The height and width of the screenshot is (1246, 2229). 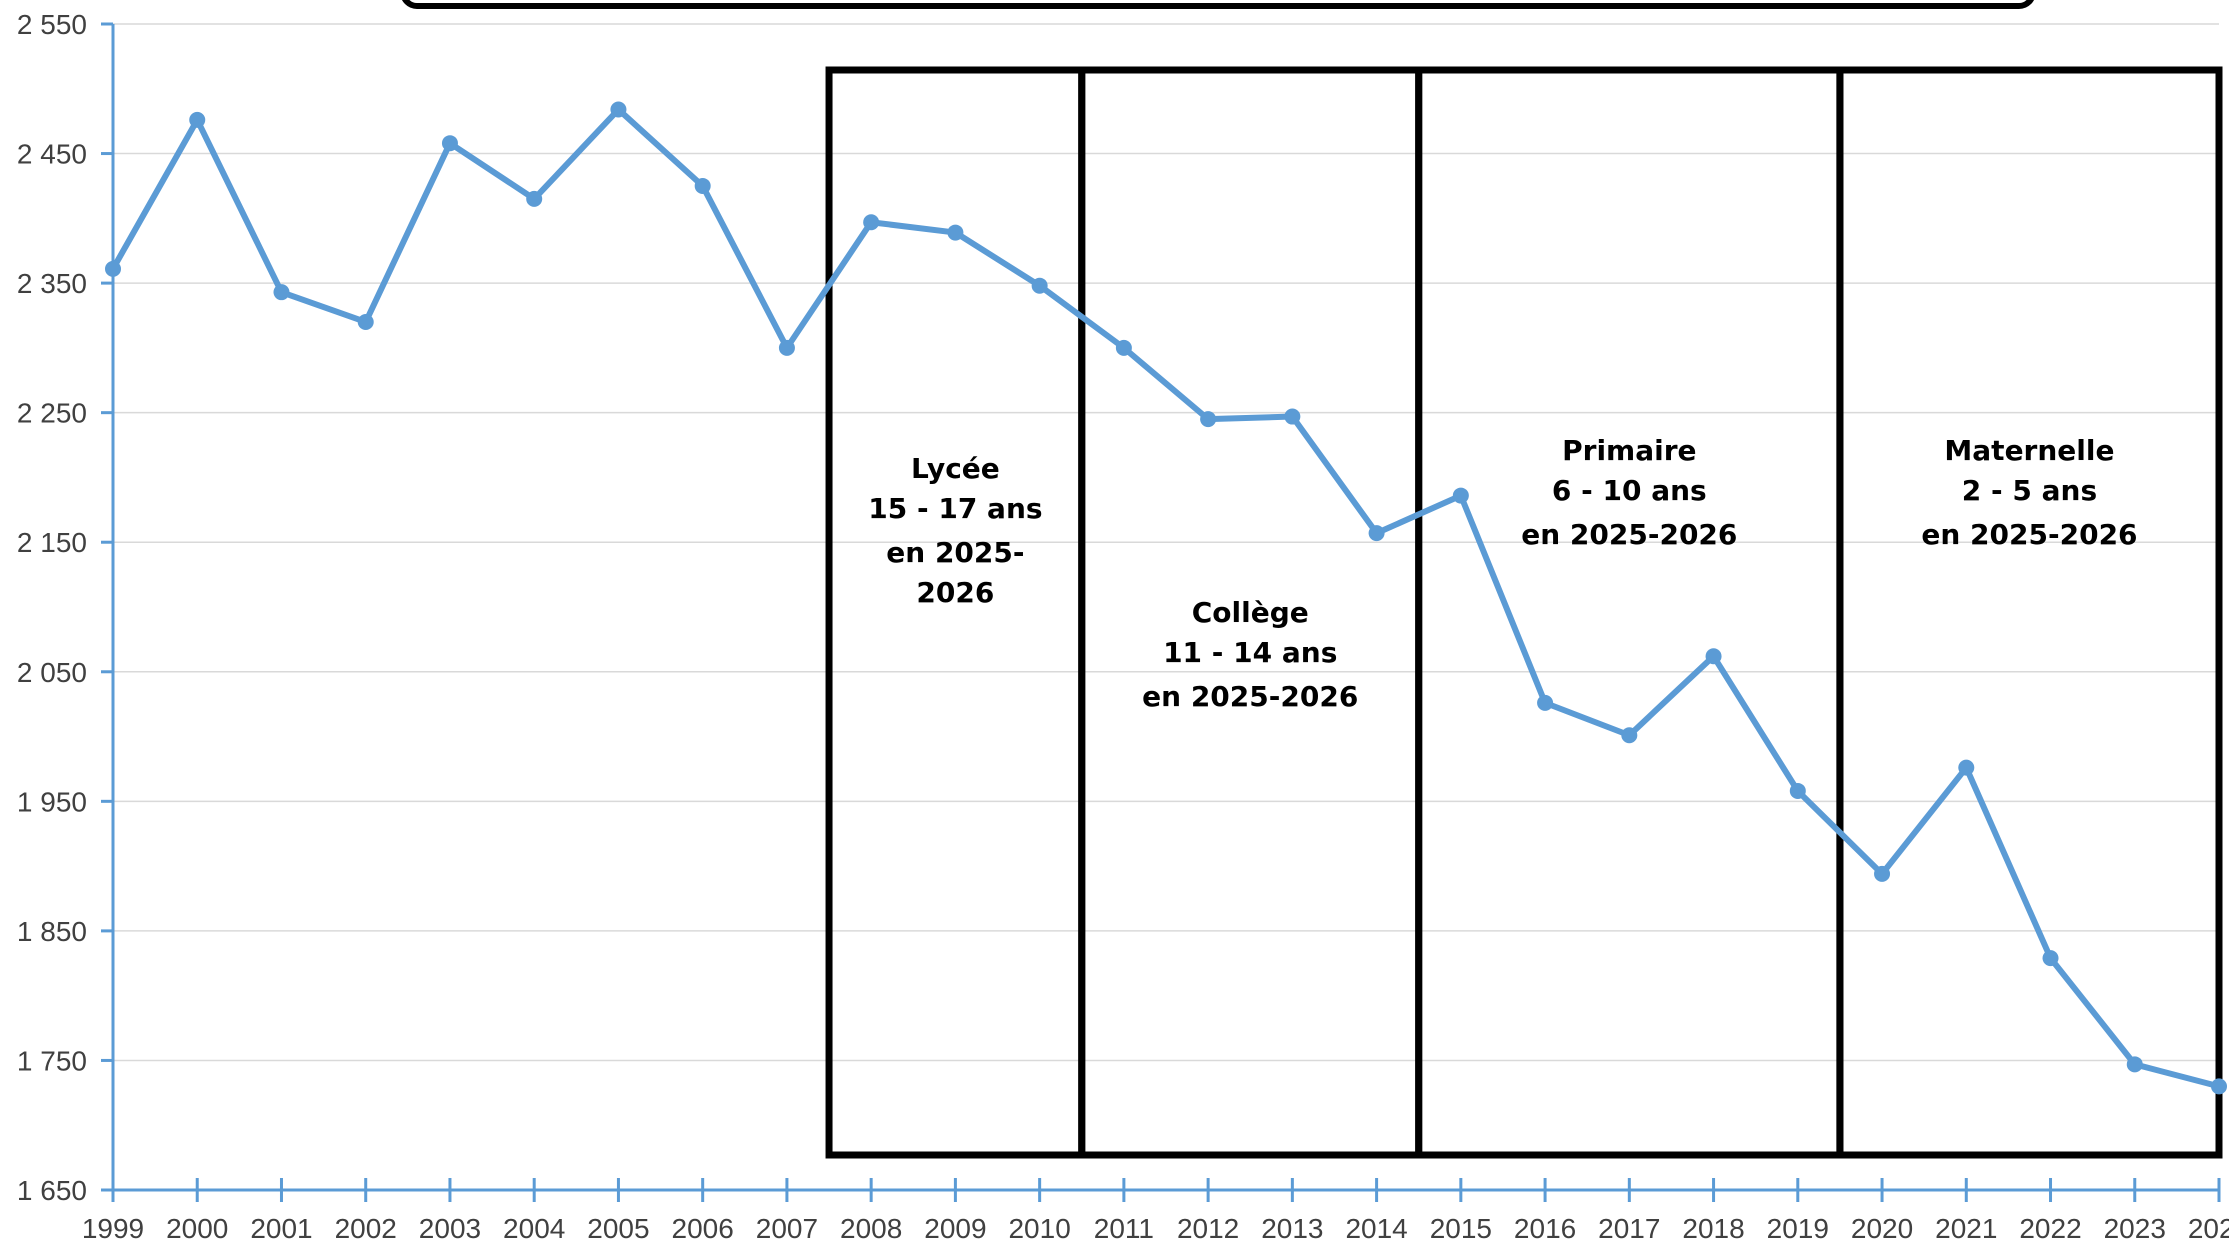 I want to click on x-tick-label: 2001, so click(x=281, y=1228).